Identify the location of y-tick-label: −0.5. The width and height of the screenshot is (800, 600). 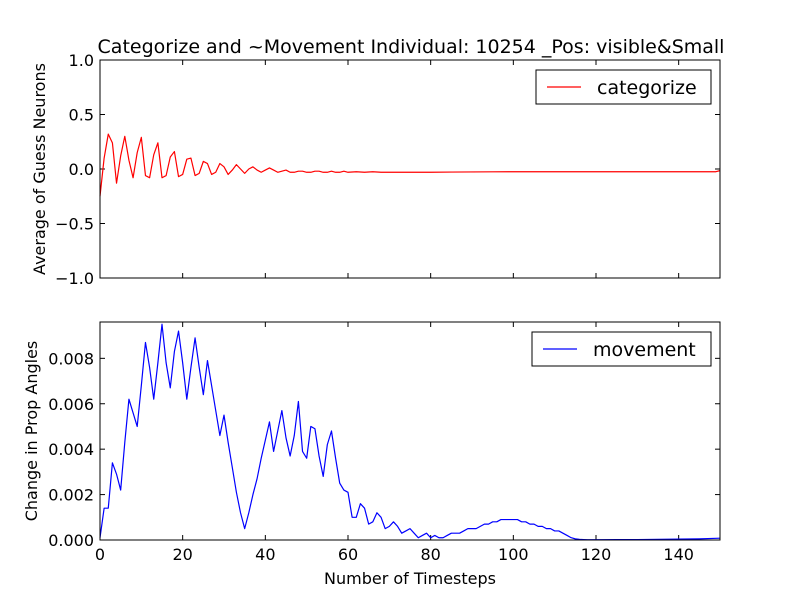
(74, 224).